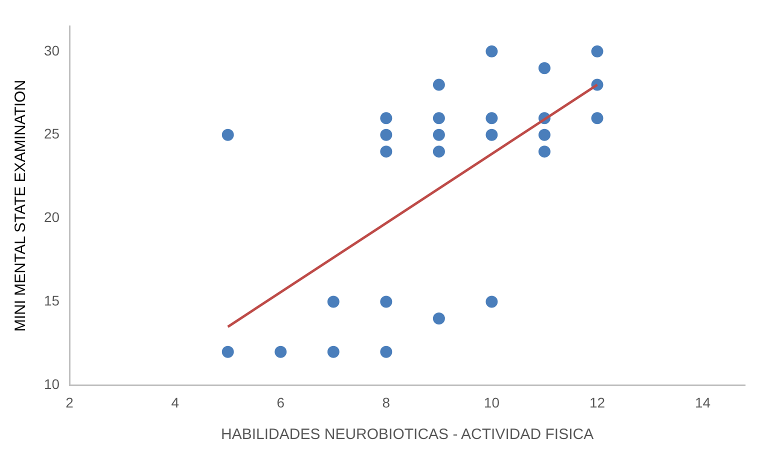 The image size is (761, 457). I want to click on x-tick-label: 8, so click(386, 402).